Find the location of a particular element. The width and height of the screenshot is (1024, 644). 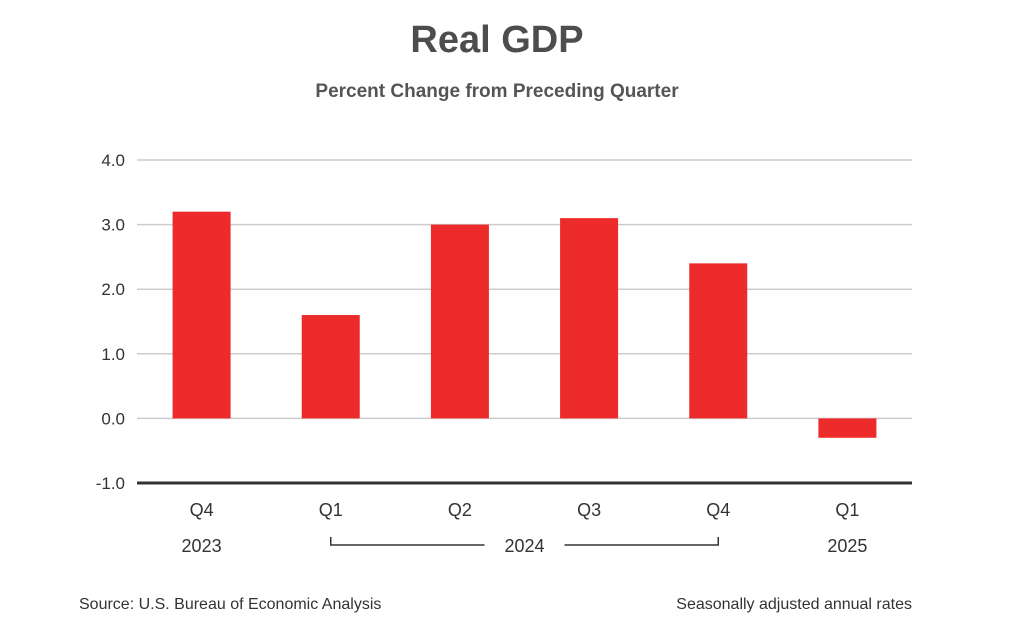

x-year-label: 2025 is located at coordinates (847, 546).